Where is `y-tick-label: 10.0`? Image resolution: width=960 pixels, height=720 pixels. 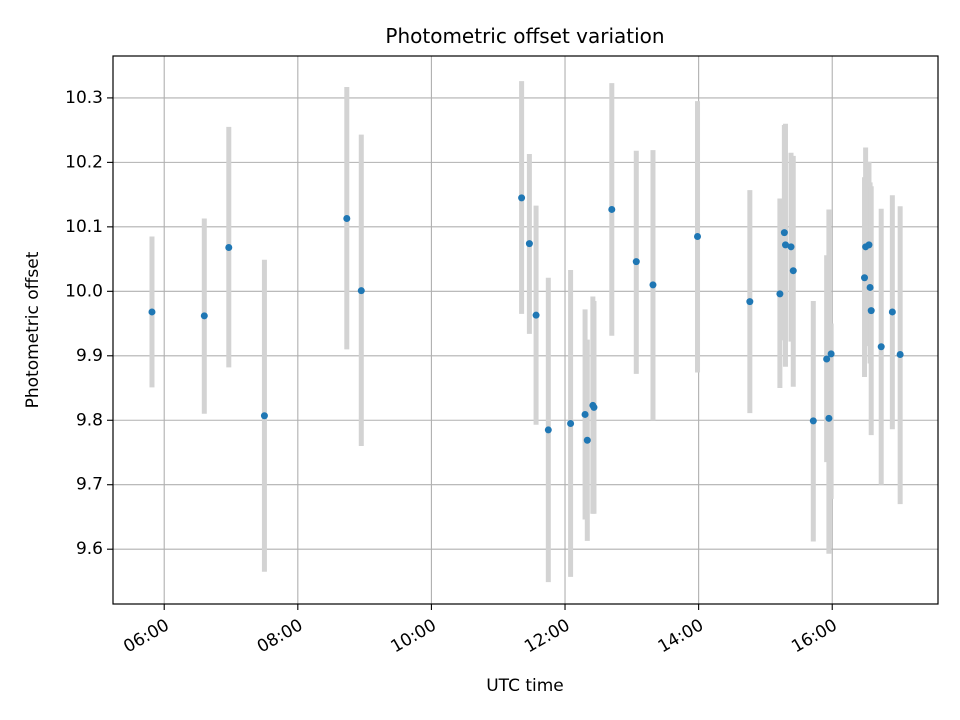
y-tick-label: 10.0 is located at coordinates (84, 291).